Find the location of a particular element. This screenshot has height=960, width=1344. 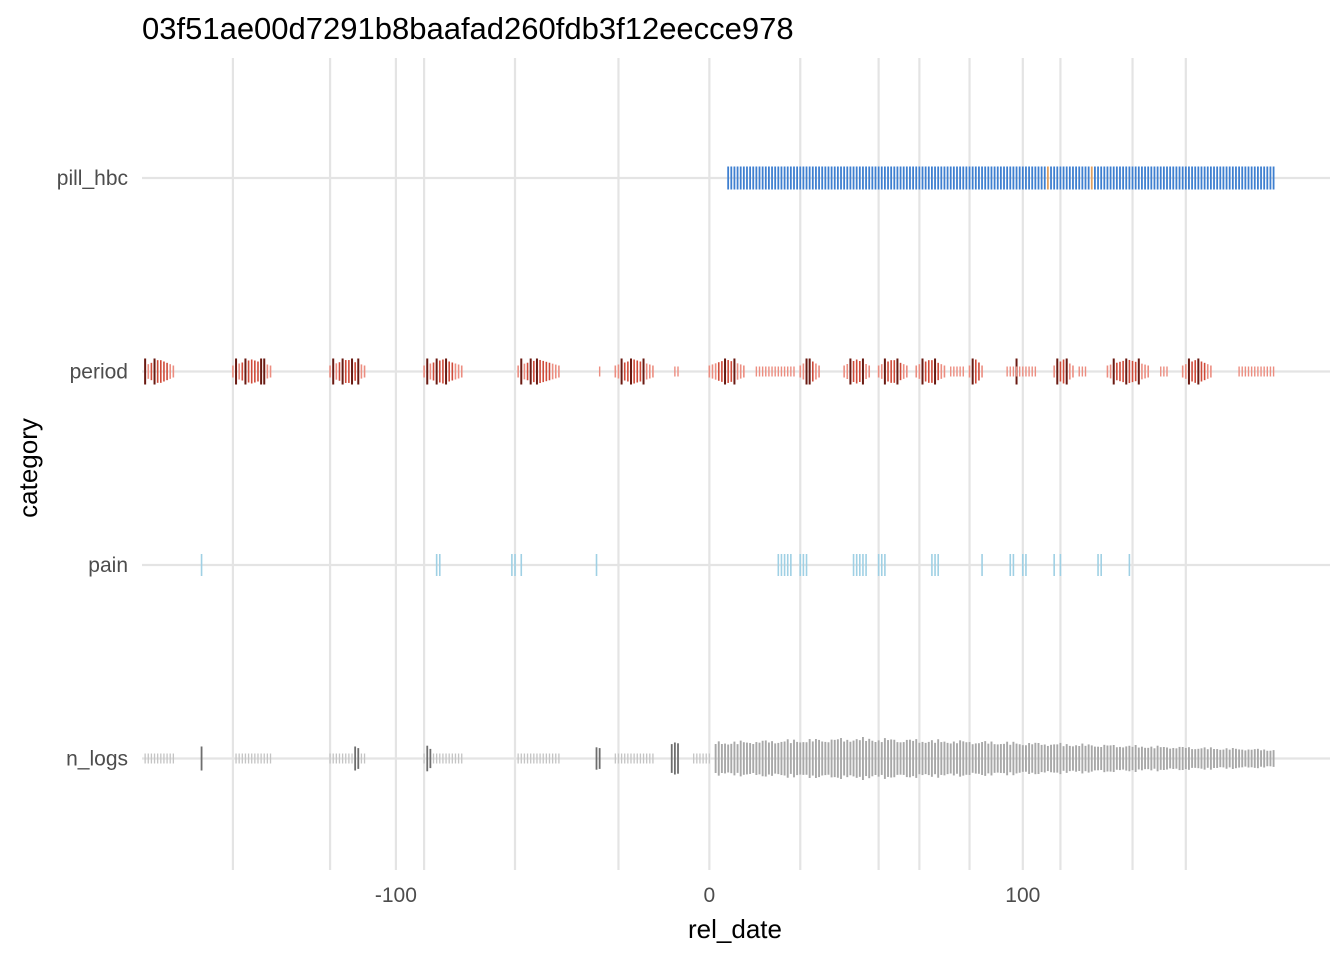

x-tick-label: 0 is located at coordinates (710, 895).